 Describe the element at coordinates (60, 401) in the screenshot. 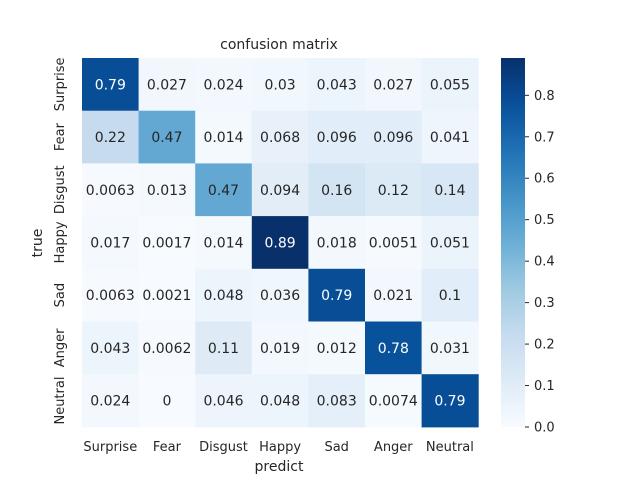

I see `y-tick-label: Neutral` at that location.